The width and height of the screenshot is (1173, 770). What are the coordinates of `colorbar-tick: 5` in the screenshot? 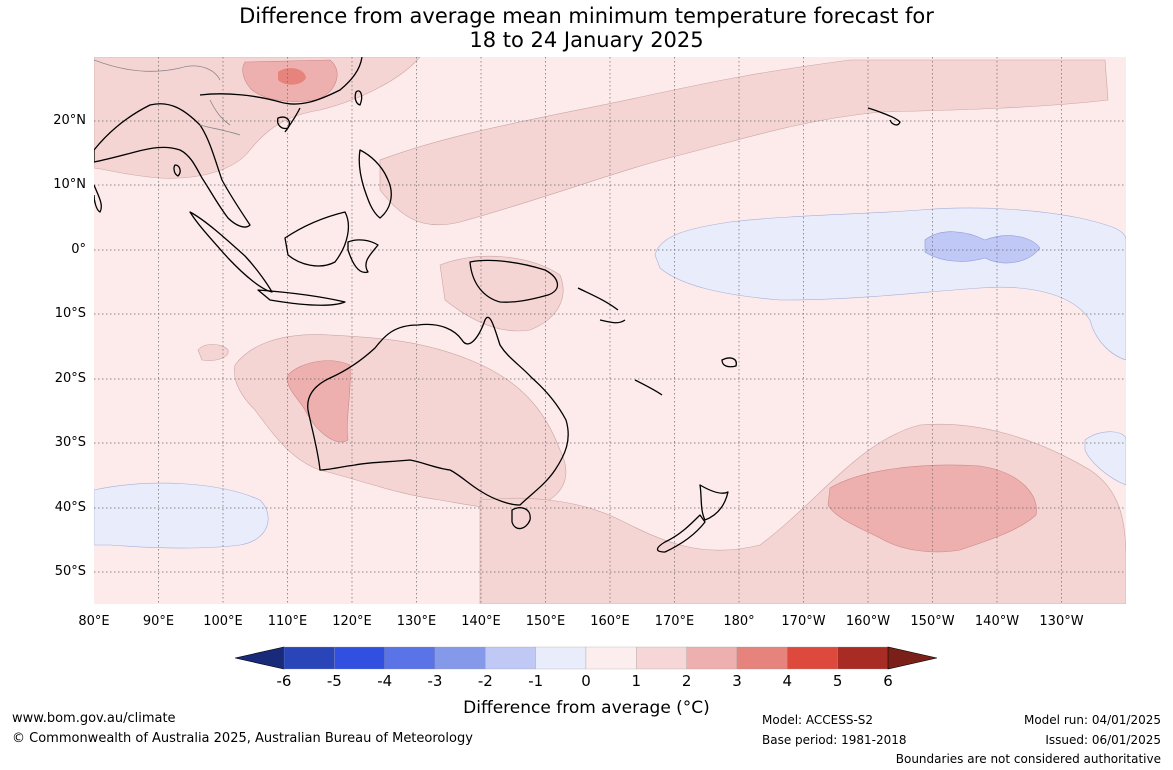 It's located at (837, 681).